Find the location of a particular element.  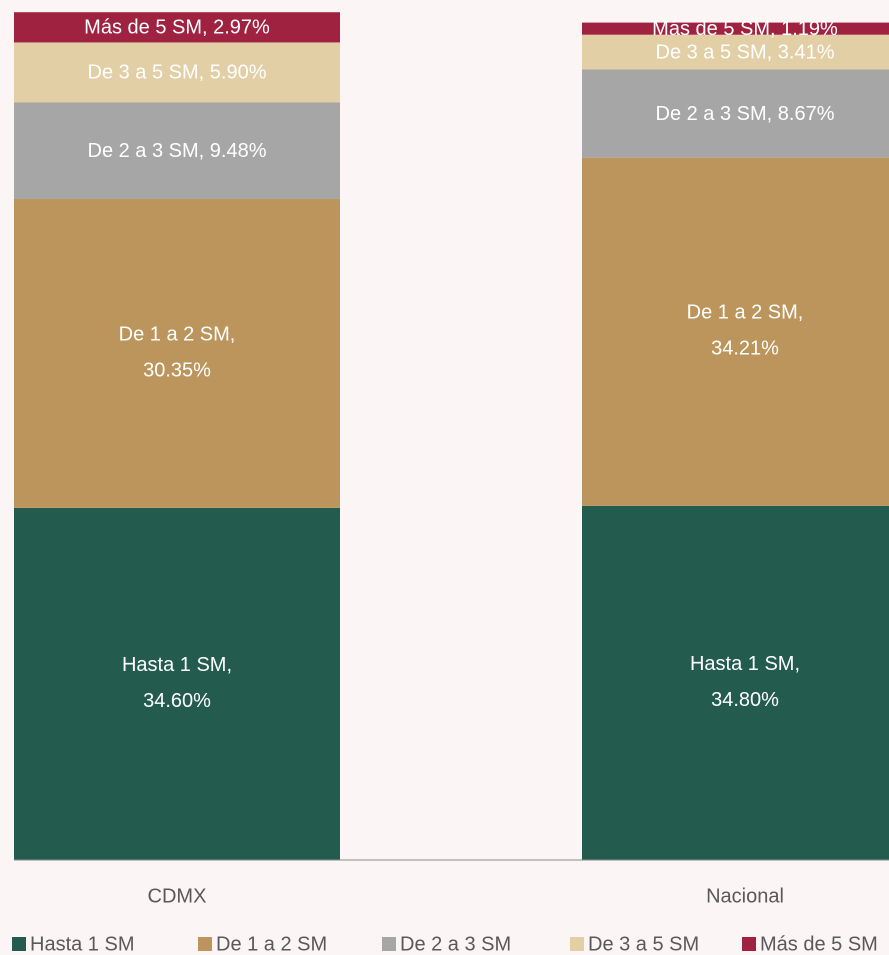

data-label: Hasta 1 SM, 34.80% is located at coordinates (745, 682).